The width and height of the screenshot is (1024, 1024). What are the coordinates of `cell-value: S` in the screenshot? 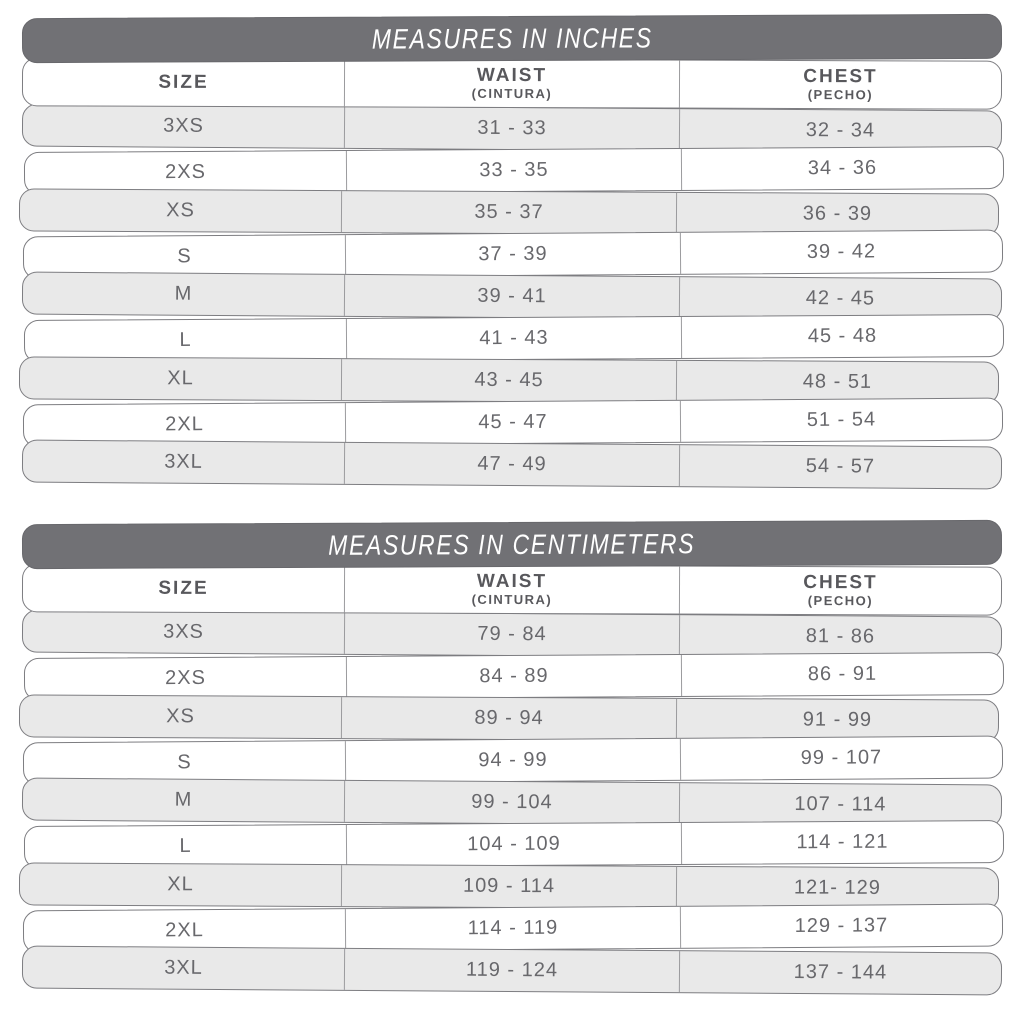 It's located at (184, 256).